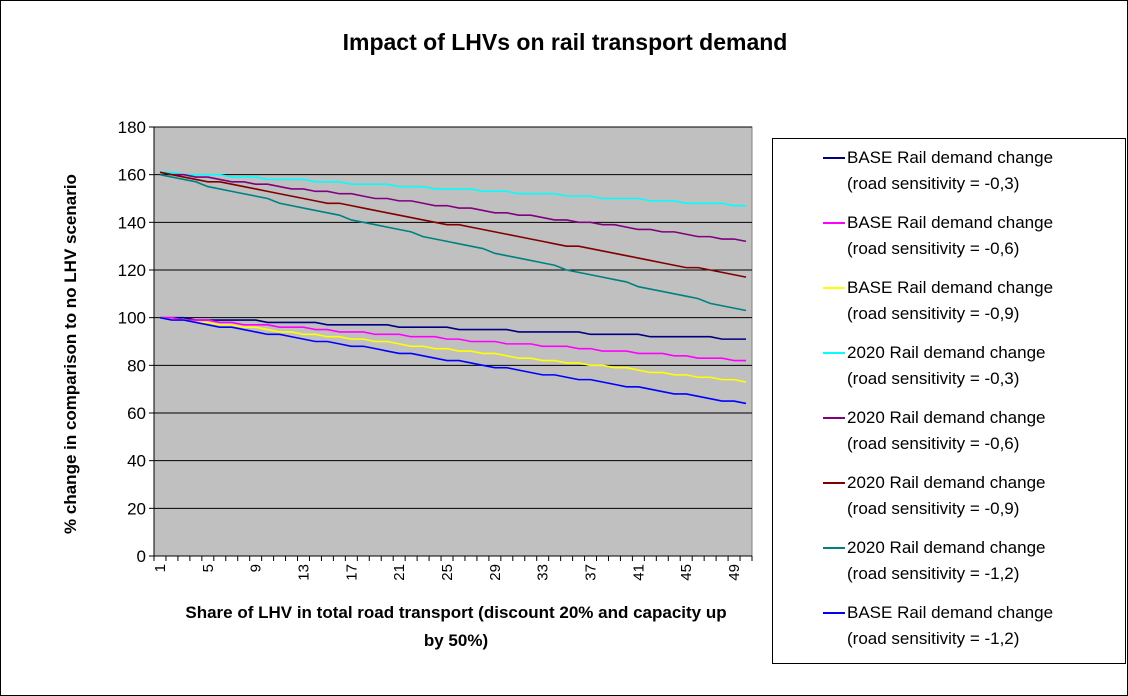  What do you see at coordinates (543, 572) in the screenshot?
I see `x-tick-label: 33` at bounding box center [543, 572].